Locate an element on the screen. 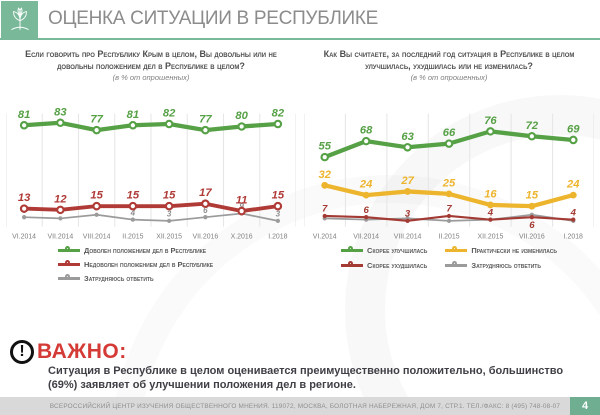  svg-text: 12 is located at coordinates (60, 199).